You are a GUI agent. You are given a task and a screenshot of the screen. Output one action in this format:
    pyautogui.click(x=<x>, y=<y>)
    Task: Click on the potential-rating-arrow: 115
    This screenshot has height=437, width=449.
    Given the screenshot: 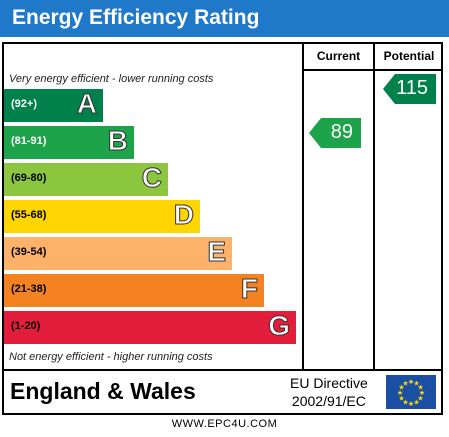 What is the action you would take?
    pyautogui.click(x=409, y=89)
    